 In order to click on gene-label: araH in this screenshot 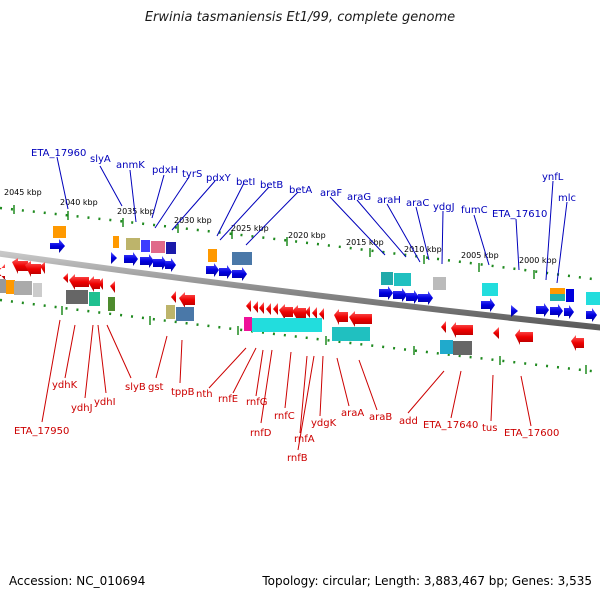, I will do `click(389, 200)`.